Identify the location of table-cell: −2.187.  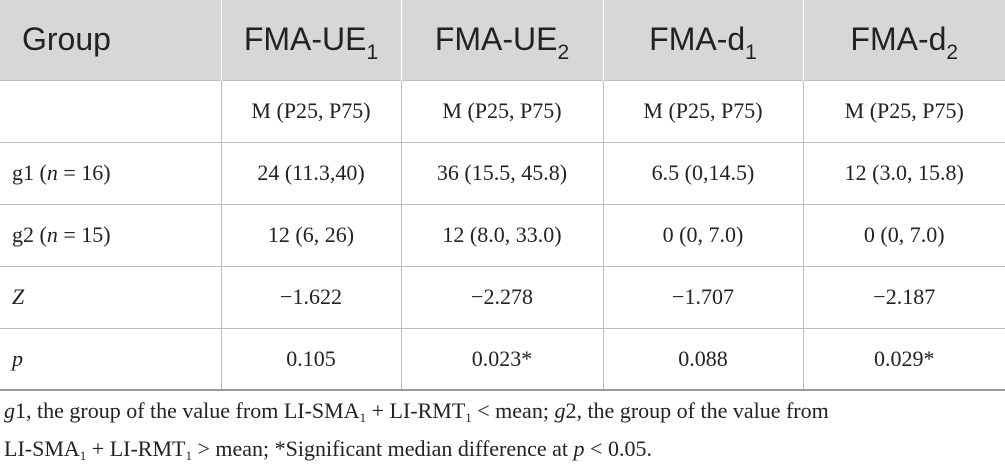
(903, 296).